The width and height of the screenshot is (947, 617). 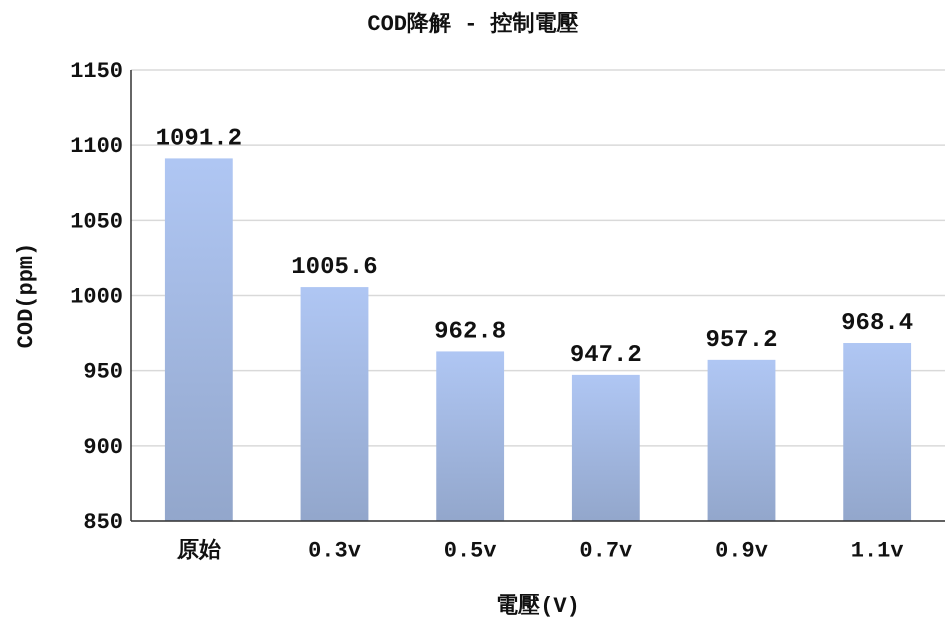 I want to click on x-axis-title: 電壓(V), so click(x=538, y=605).